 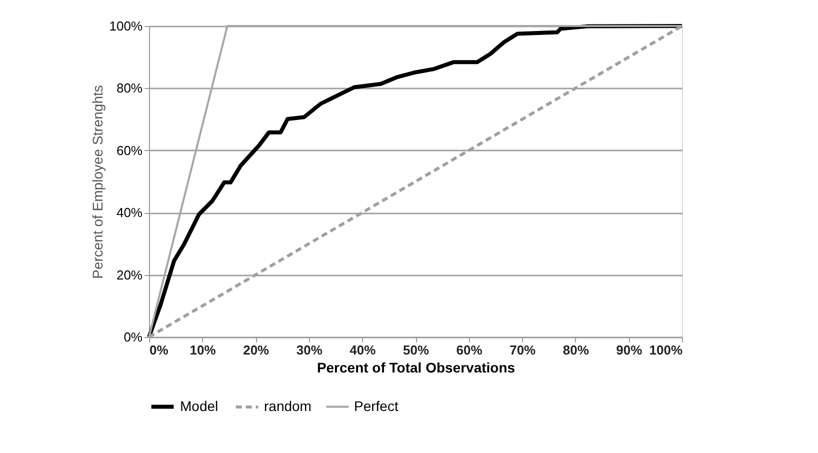 What do you see at coordinates (288, 406) in the screenshot?
I see `legend-label: random` at bounding box center [288, 406].